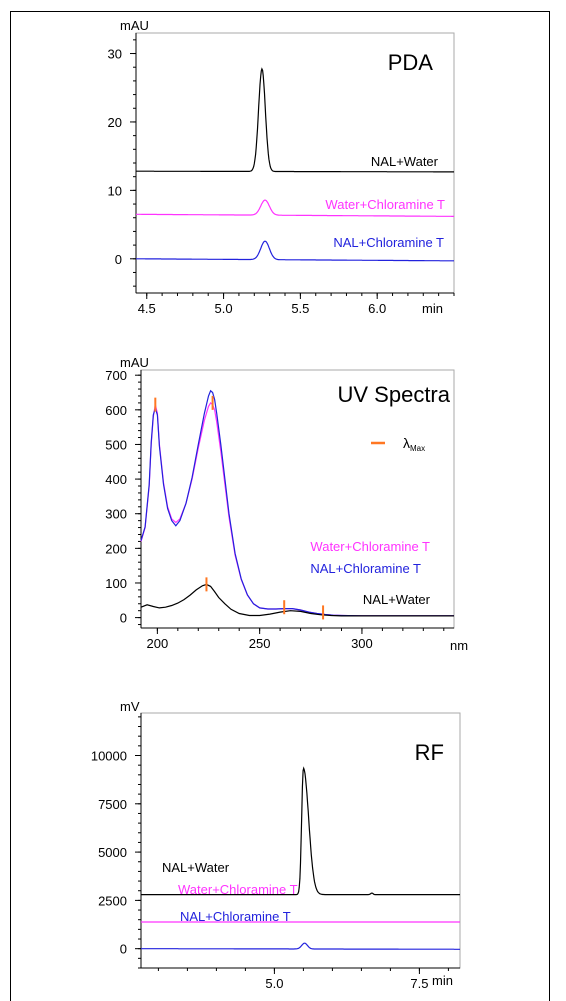  I want to click on rf-y-tick-label: 5000, so click(112, 852).